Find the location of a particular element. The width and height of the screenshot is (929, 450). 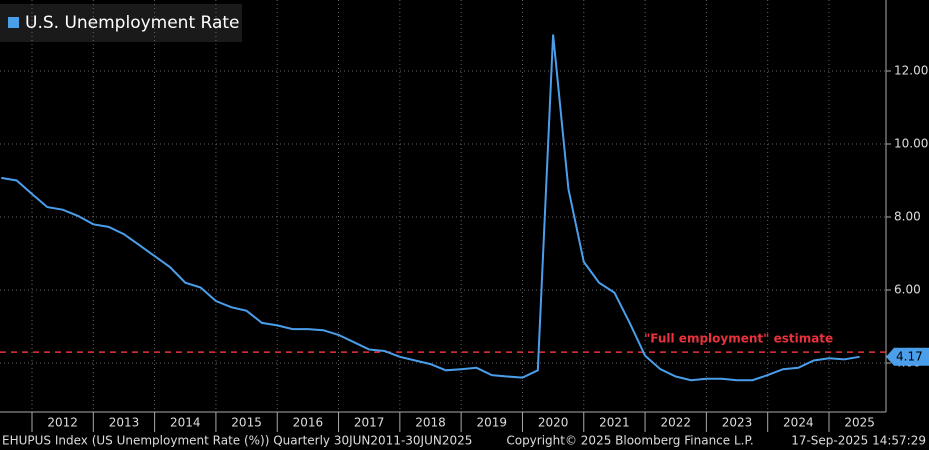

x-tick-label: 2022 is located at coordinates (675, 423).